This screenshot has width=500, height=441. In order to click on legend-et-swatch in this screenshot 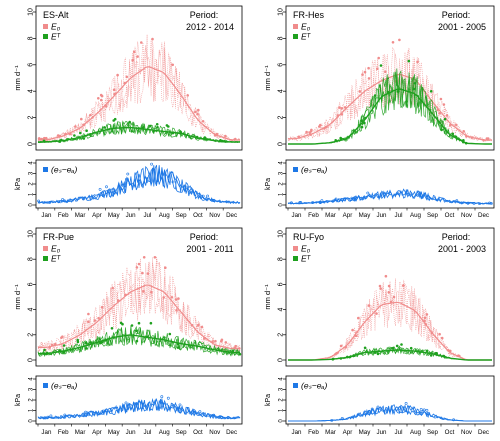, I will do `click(45, 36)`.